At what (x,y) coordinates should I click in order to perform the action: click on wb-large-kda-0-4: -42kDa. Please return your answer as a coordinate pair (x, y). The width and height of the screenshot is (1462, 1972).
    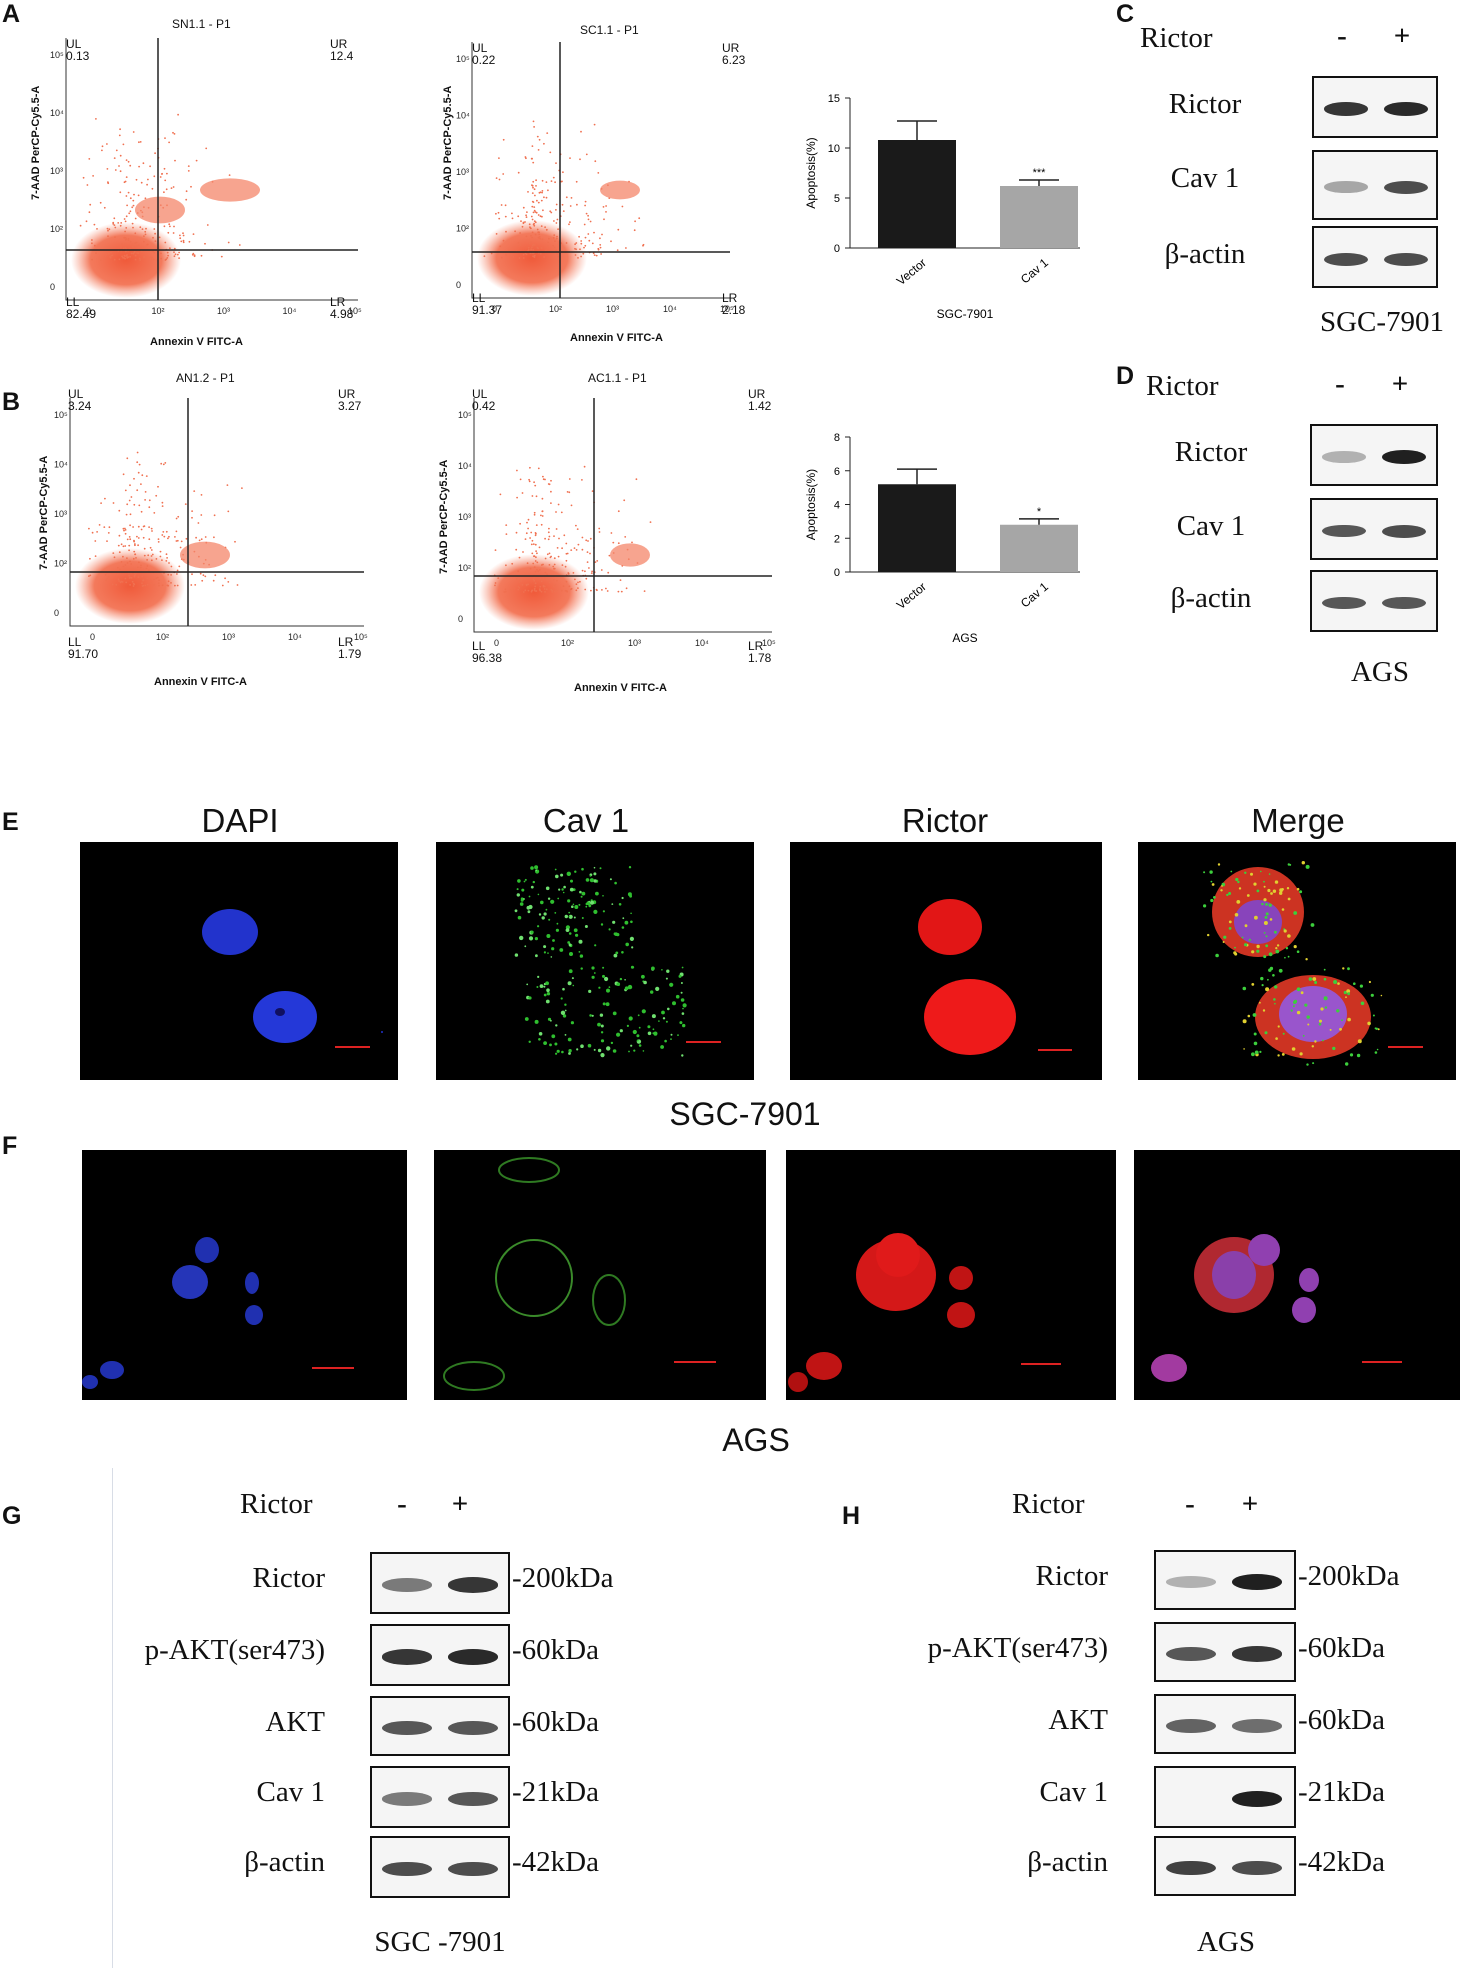
    Looking at the image, I should click on (555, 1862).